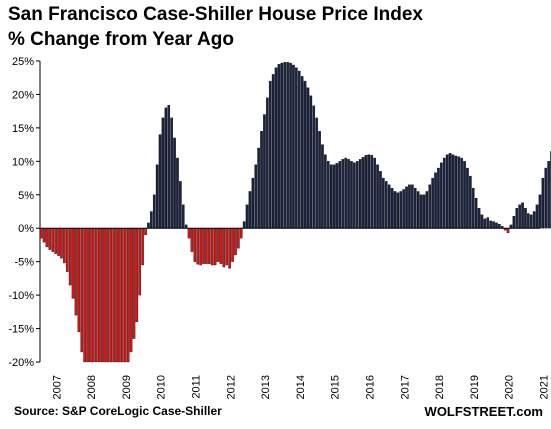  Describe the element at coordinates (336, 387) in the screenshot. I see `x-tick-label: 2015` at that location.